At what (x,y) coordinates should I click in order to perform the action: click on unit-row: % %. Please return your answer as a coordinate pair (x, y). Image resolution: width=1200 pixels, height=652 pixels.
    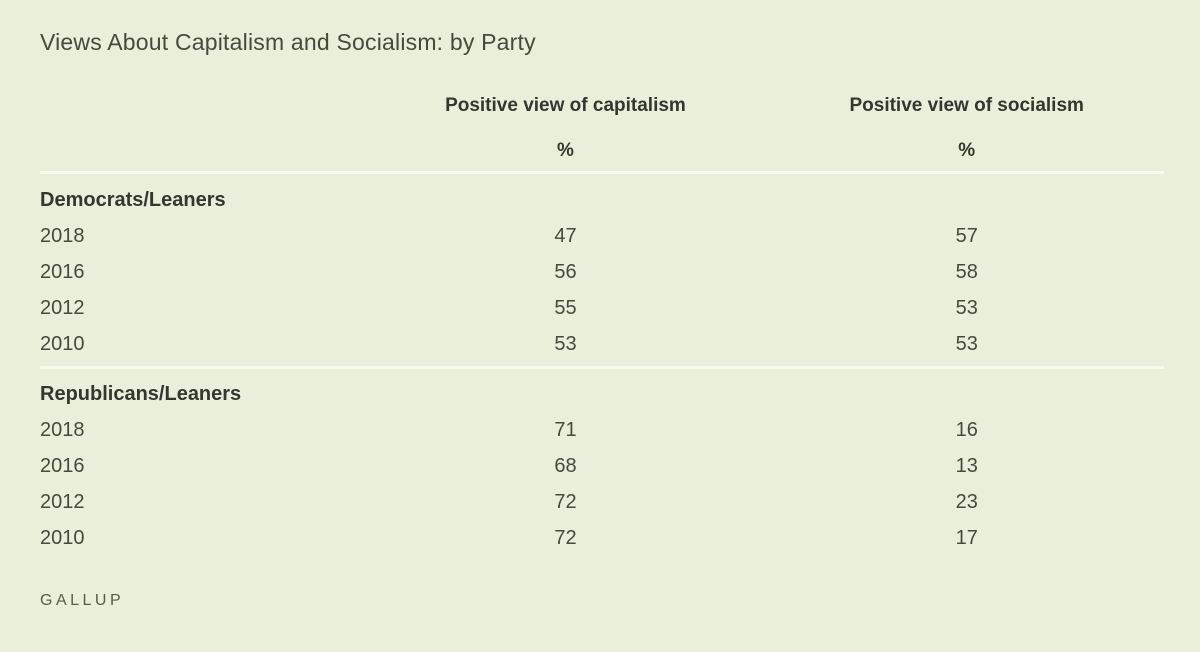
    Looking at the image, I should click on (602, 151).